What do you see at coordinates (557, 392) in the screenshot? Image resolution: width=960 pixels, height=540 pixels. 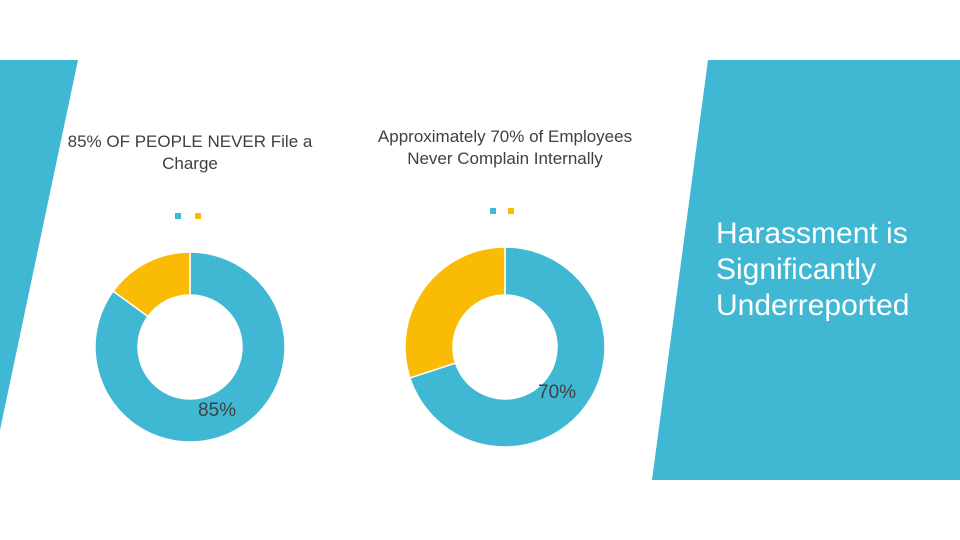 I see `chart-2-data-label: 70%` at bounding box center [557, 392].